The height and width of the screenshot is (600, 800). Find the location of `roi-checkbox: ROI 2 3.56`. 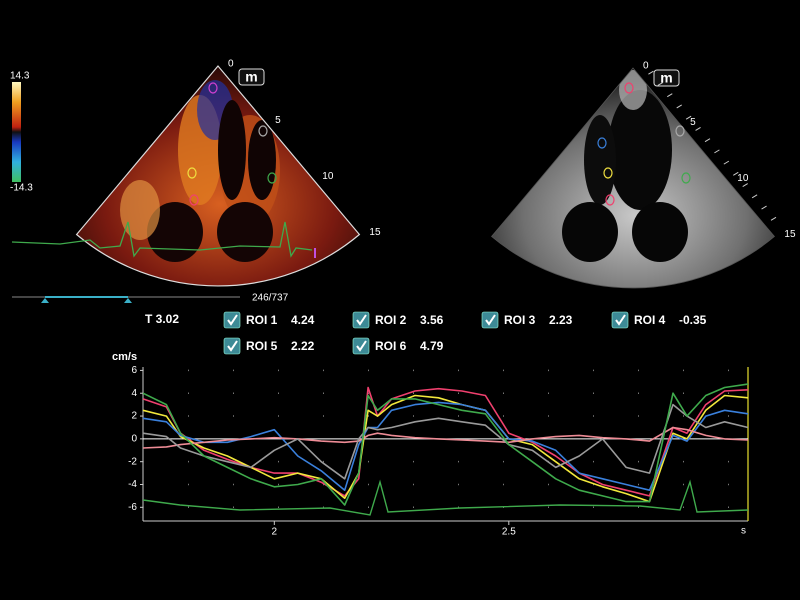

roi-checkbox: ROI 2 3.56 is located at coordinates (398, 320).